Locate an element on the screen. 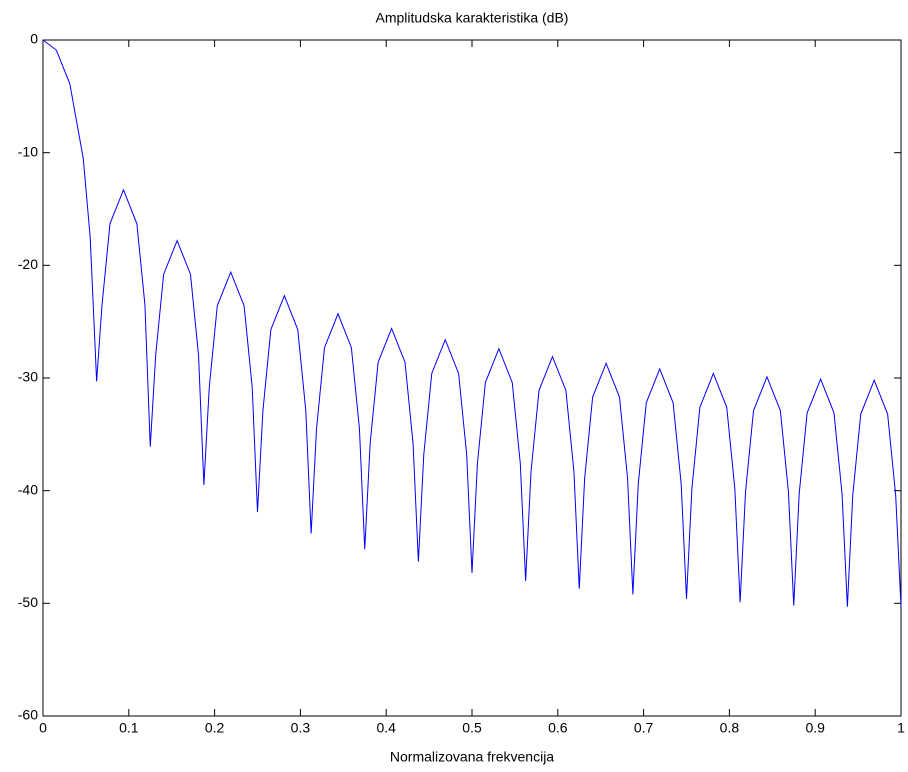 The image size is (908, 772). x-tick-label: 0 is located at coordinates (43, 728).